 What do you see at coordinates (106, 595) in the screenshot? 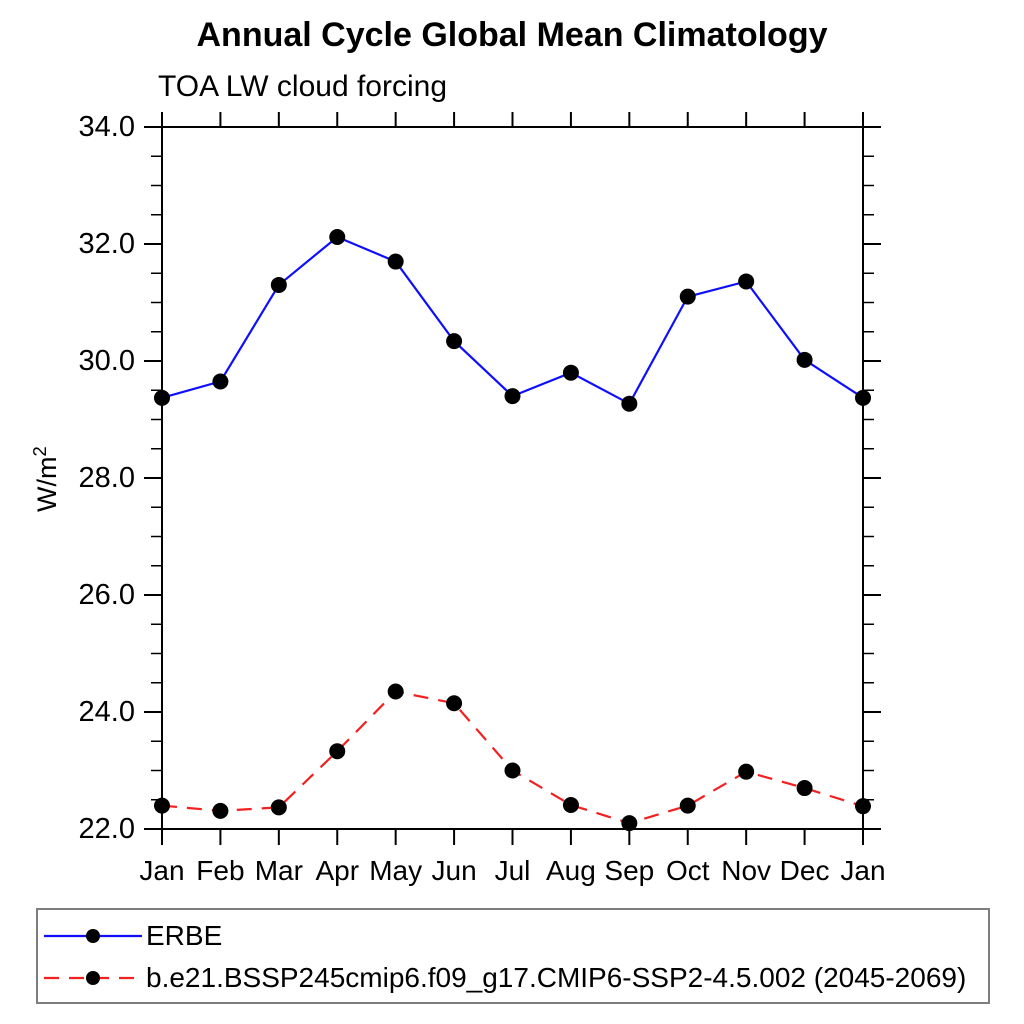
I see `y-tick-label: 26.0` at bounding box center [106, 595].